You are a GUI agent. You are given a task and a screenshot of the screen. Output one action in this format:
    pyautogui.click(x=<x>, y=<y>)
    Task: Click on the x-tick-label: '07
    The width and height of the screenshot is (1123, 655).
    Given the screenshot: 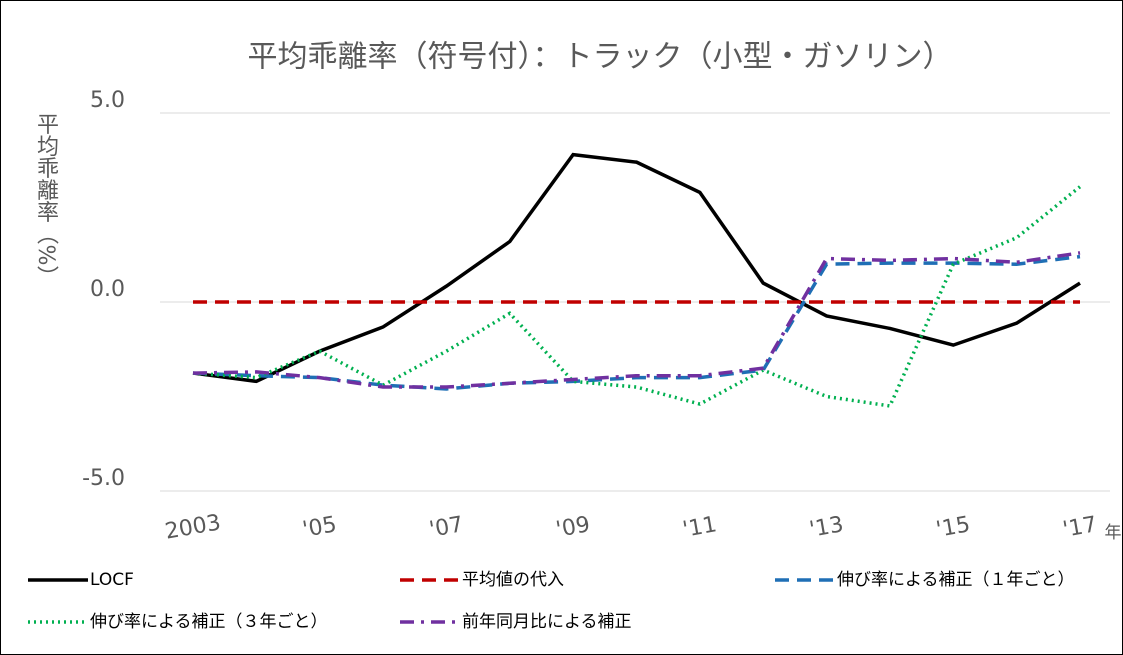 What is the action you would take?
    pyautogui.click(x=446, y=527)
    